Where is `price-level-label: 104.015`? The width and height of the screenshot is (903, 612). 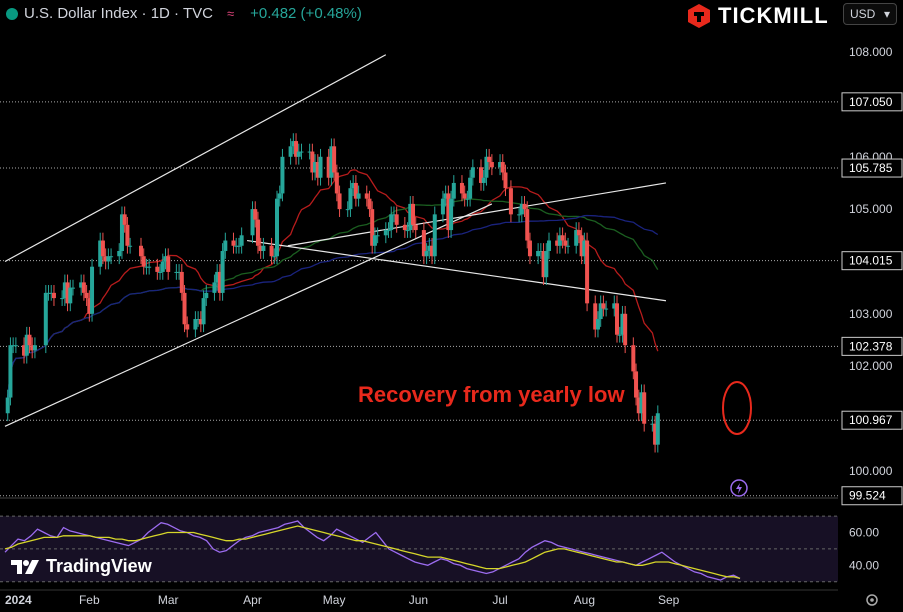 price-level-label: 104.015 is located at coordinates (872, 261).